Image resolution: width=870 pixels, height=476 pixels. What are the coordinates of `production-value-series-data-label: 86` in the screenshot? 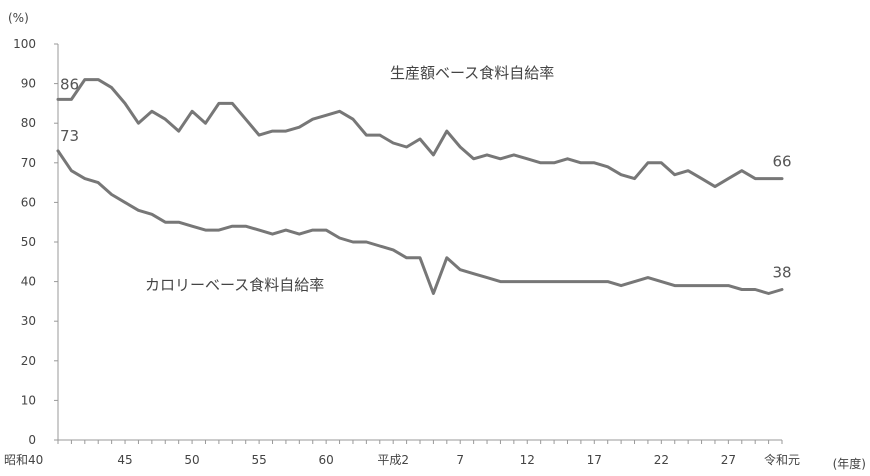 It's located at (69, 84).